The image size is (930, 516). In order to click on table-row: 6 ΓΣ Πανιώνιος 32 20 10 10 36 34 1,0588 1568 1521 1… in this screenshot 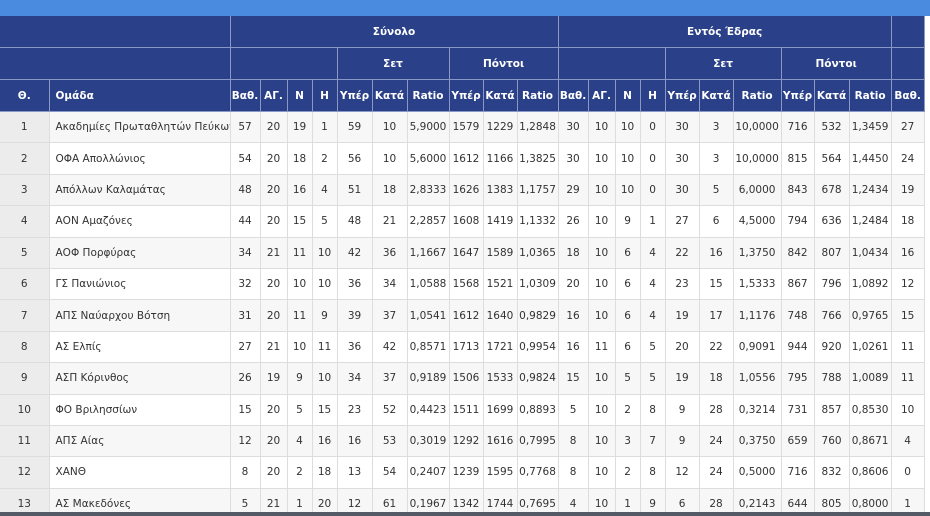, I will do `click(462, 284)`.